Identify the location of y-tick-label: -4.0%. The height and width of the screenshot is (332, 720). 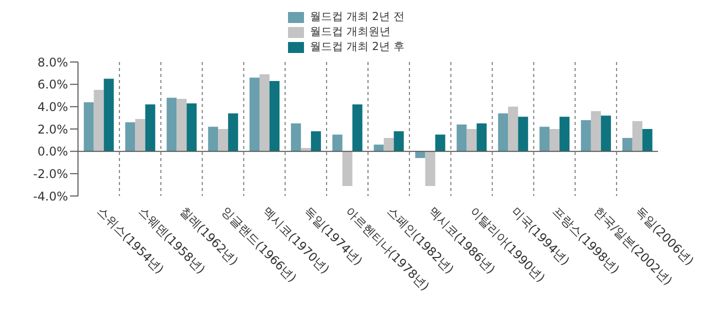
(50, 196).